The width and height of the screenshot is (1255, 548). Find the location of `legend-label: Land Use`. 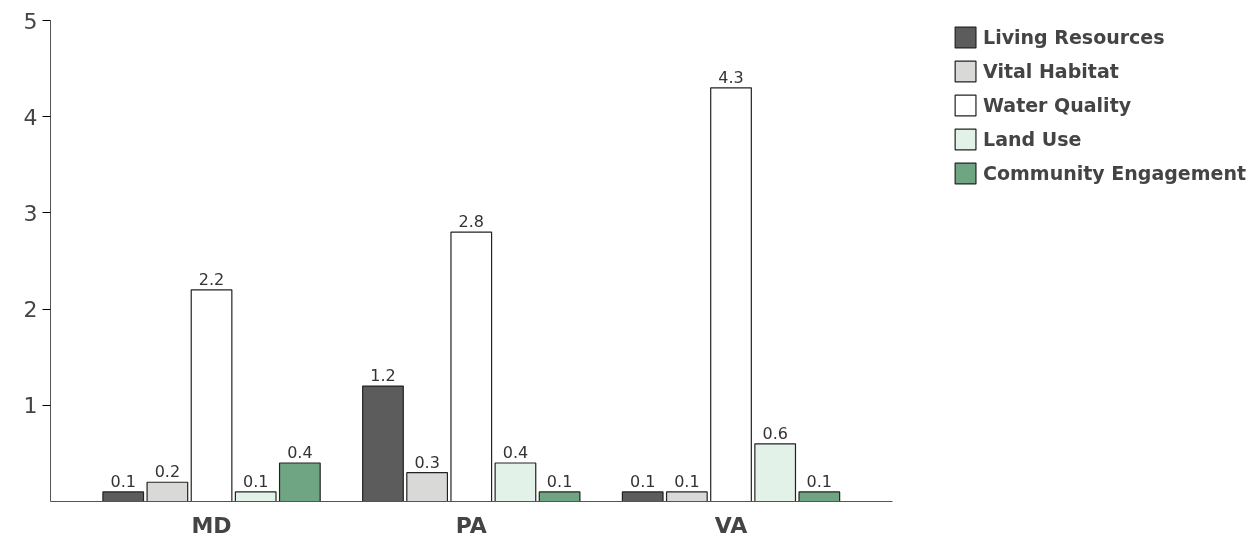

legend-label: Land Use is located at coordinates (1032, 139).